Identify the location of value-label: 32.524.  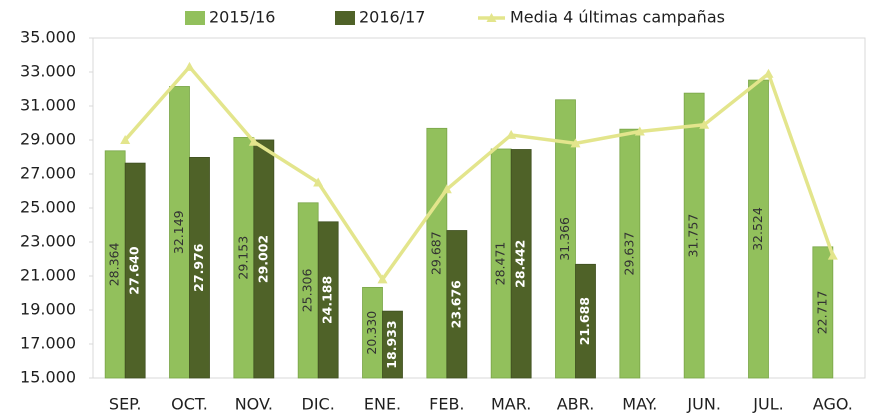
(757, 229).